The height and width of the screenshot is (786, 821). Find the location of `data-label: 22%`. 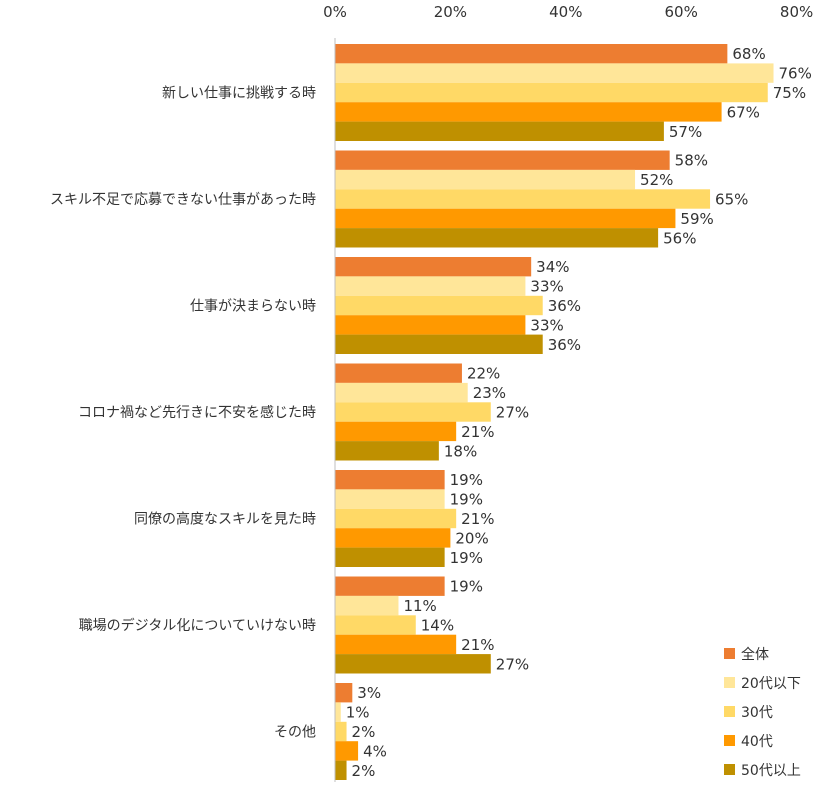

data-label: 22% is located at coordinates (483, 374).